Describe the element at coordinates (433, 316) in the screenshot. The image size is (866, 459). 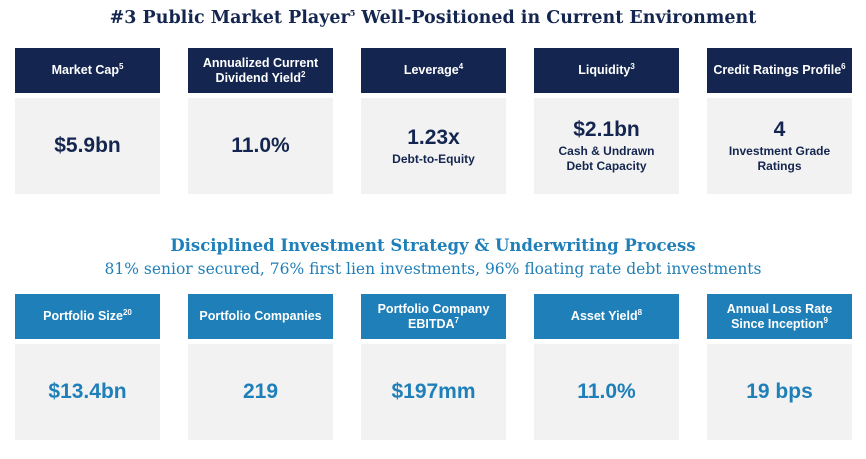
I see `card-header: Portfolio Company EBITDA7` at that location.